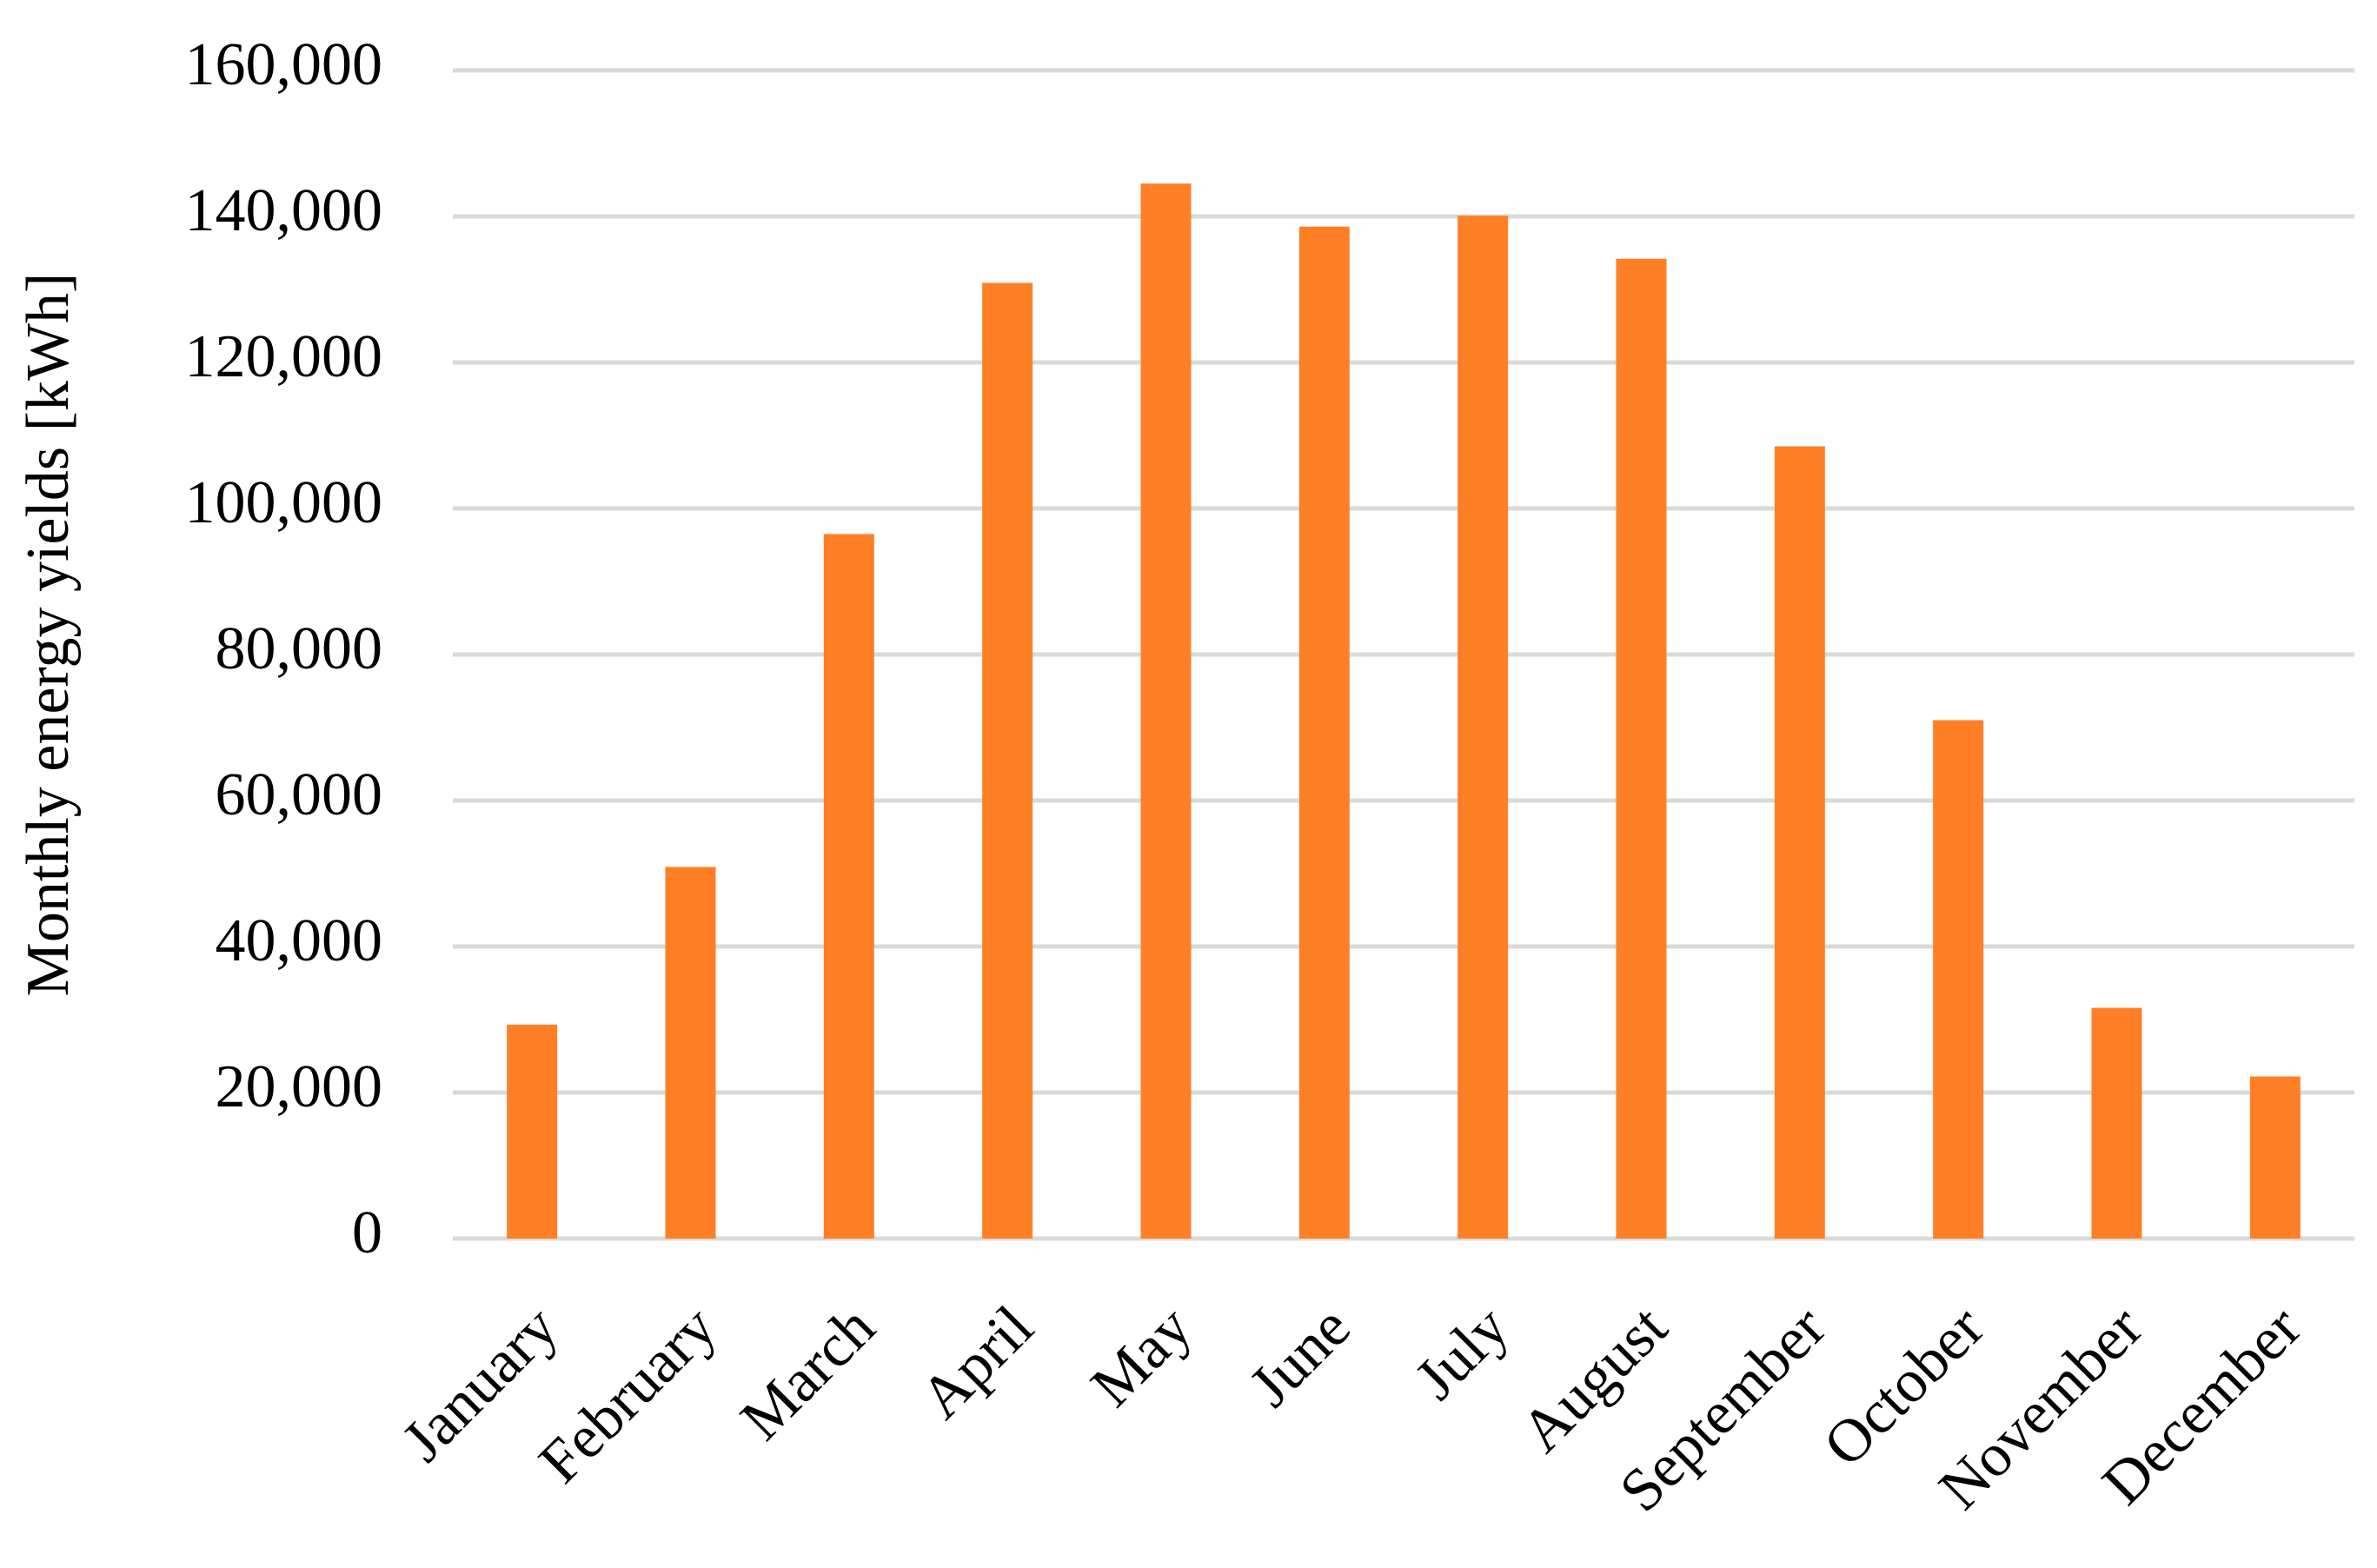 Image resolution: width=2377 pixels, height=1568 pixels. What do you see at coordinates (284, 356) in the screenshot?
I see `y-tick-label: 120,000` at bounding box center [284, 356].